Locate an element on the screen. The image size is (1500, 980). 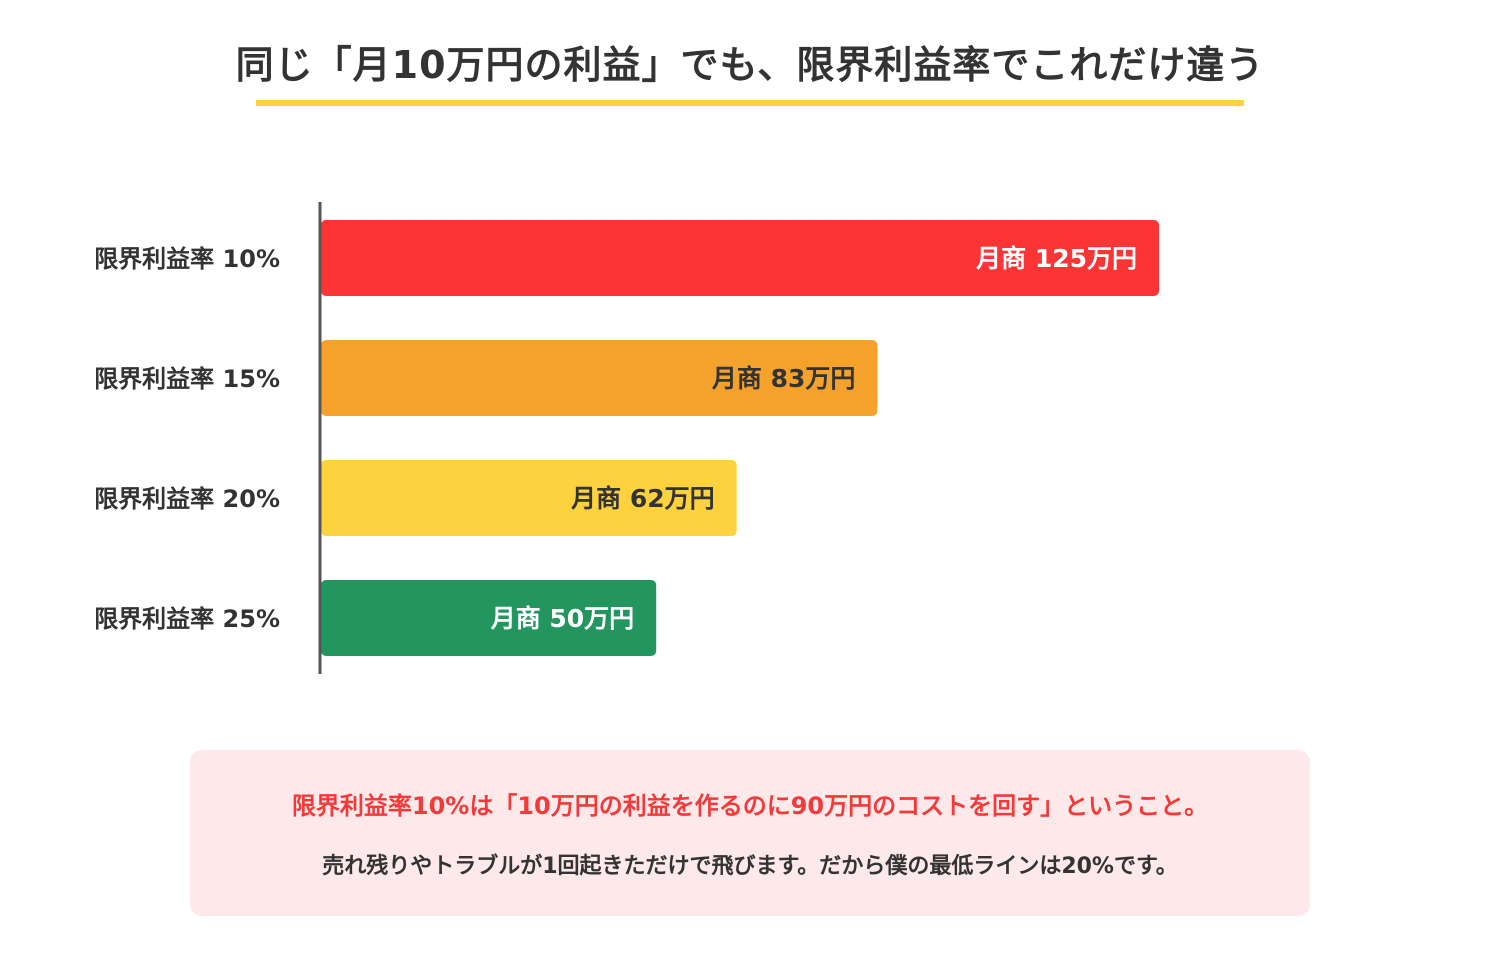
category-label-3: 限界利益率 20% is located at coordinates (187, 499).